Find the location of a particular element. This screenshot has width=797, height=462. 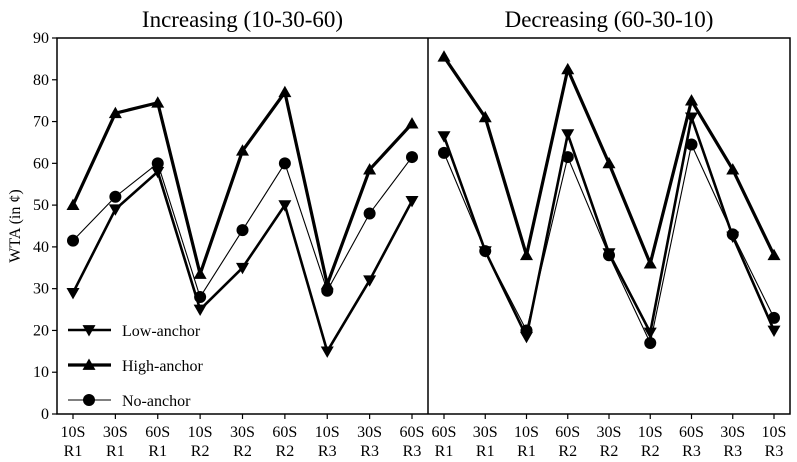

legend-label: Low-anchor is located at coordinates (161, 331).